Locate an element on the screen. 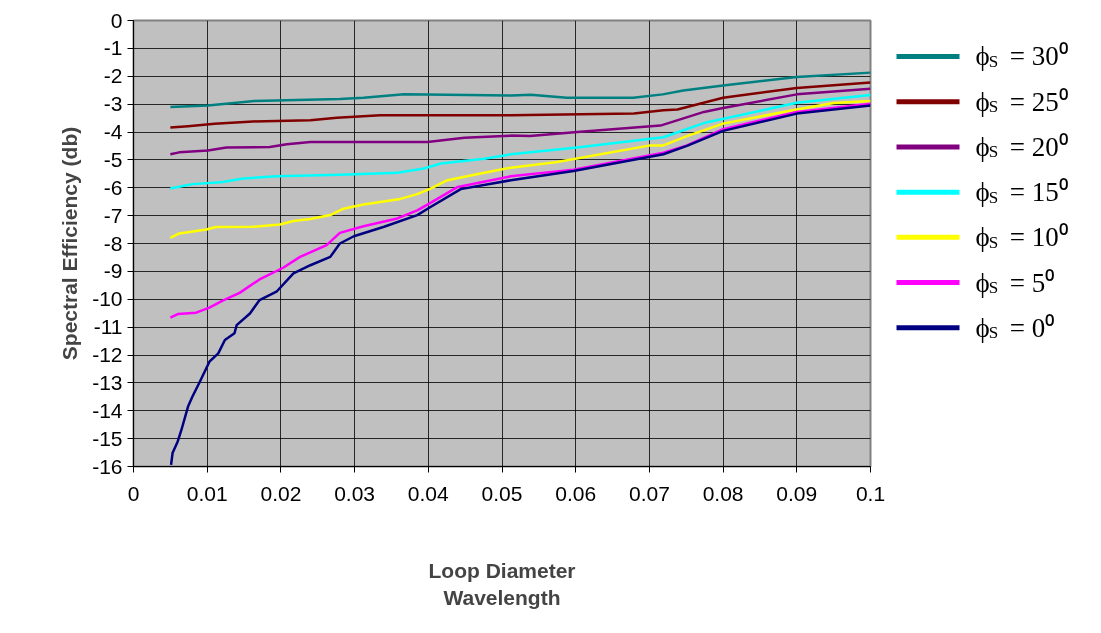  x-tick-label: 0.02 is located at coordinates (281, 493).